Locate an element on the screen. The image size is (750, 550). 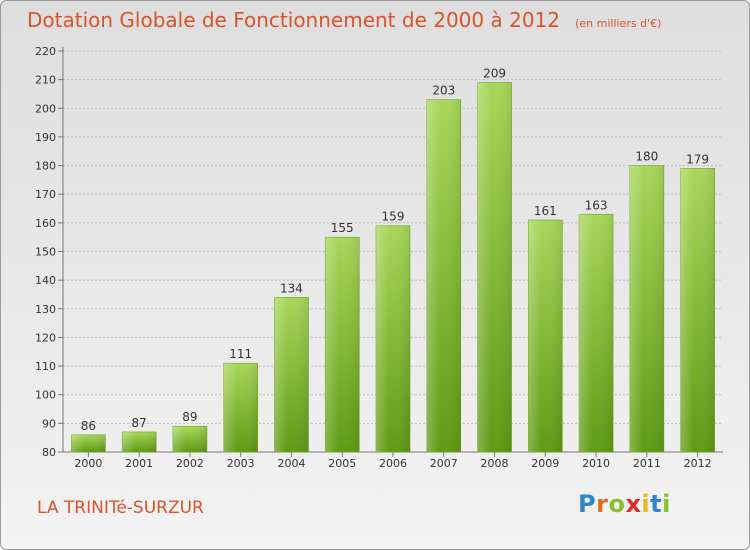
x-tick-label-2003: 2003 is located at coordinates (241, 463).